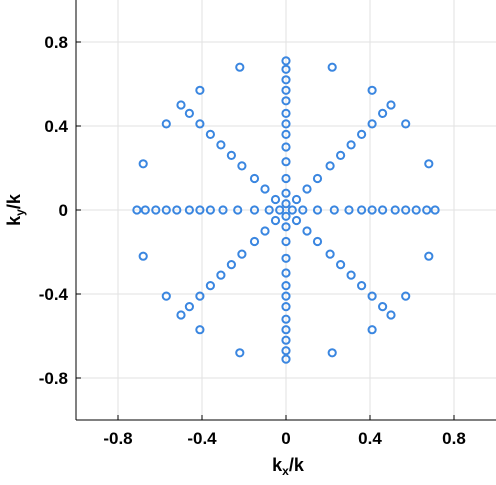 Image resolution: width=496 pixels, height=485 pixels. Describe the element at coordinates (56, 42) in the screenshot. I see `y-tick-label: 0.8` at that location.